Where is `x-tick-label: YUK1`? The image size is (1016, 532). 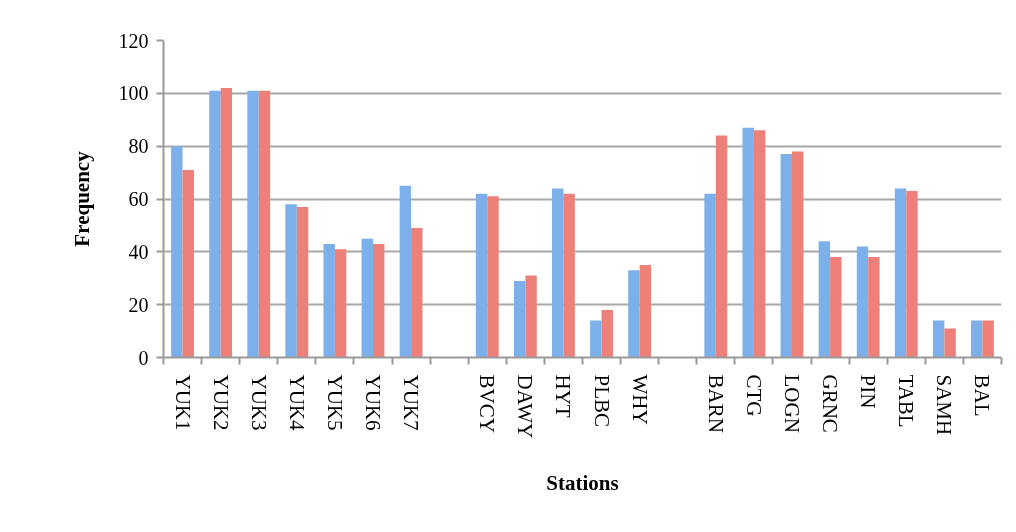 x-tick-label: YUK1 is located at coordinates (182, 402).